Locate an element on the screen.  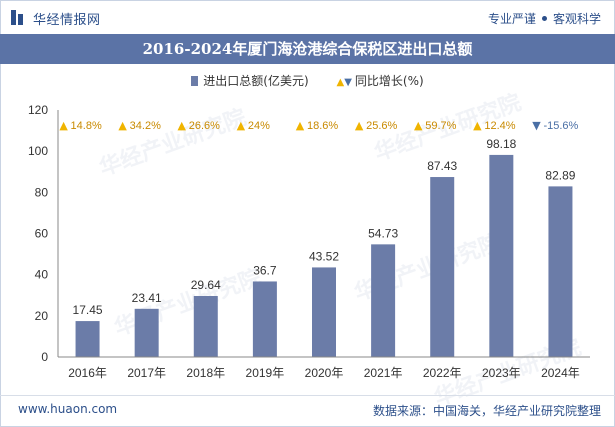
growth-label: 12.4% is located at coordinates (499, 126).